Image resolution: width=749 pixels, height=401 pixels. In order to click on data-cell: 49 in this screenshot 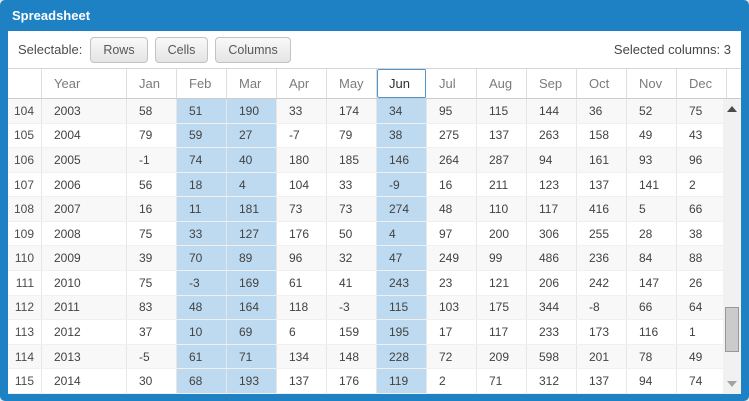, I will do `click(700, 357)`.